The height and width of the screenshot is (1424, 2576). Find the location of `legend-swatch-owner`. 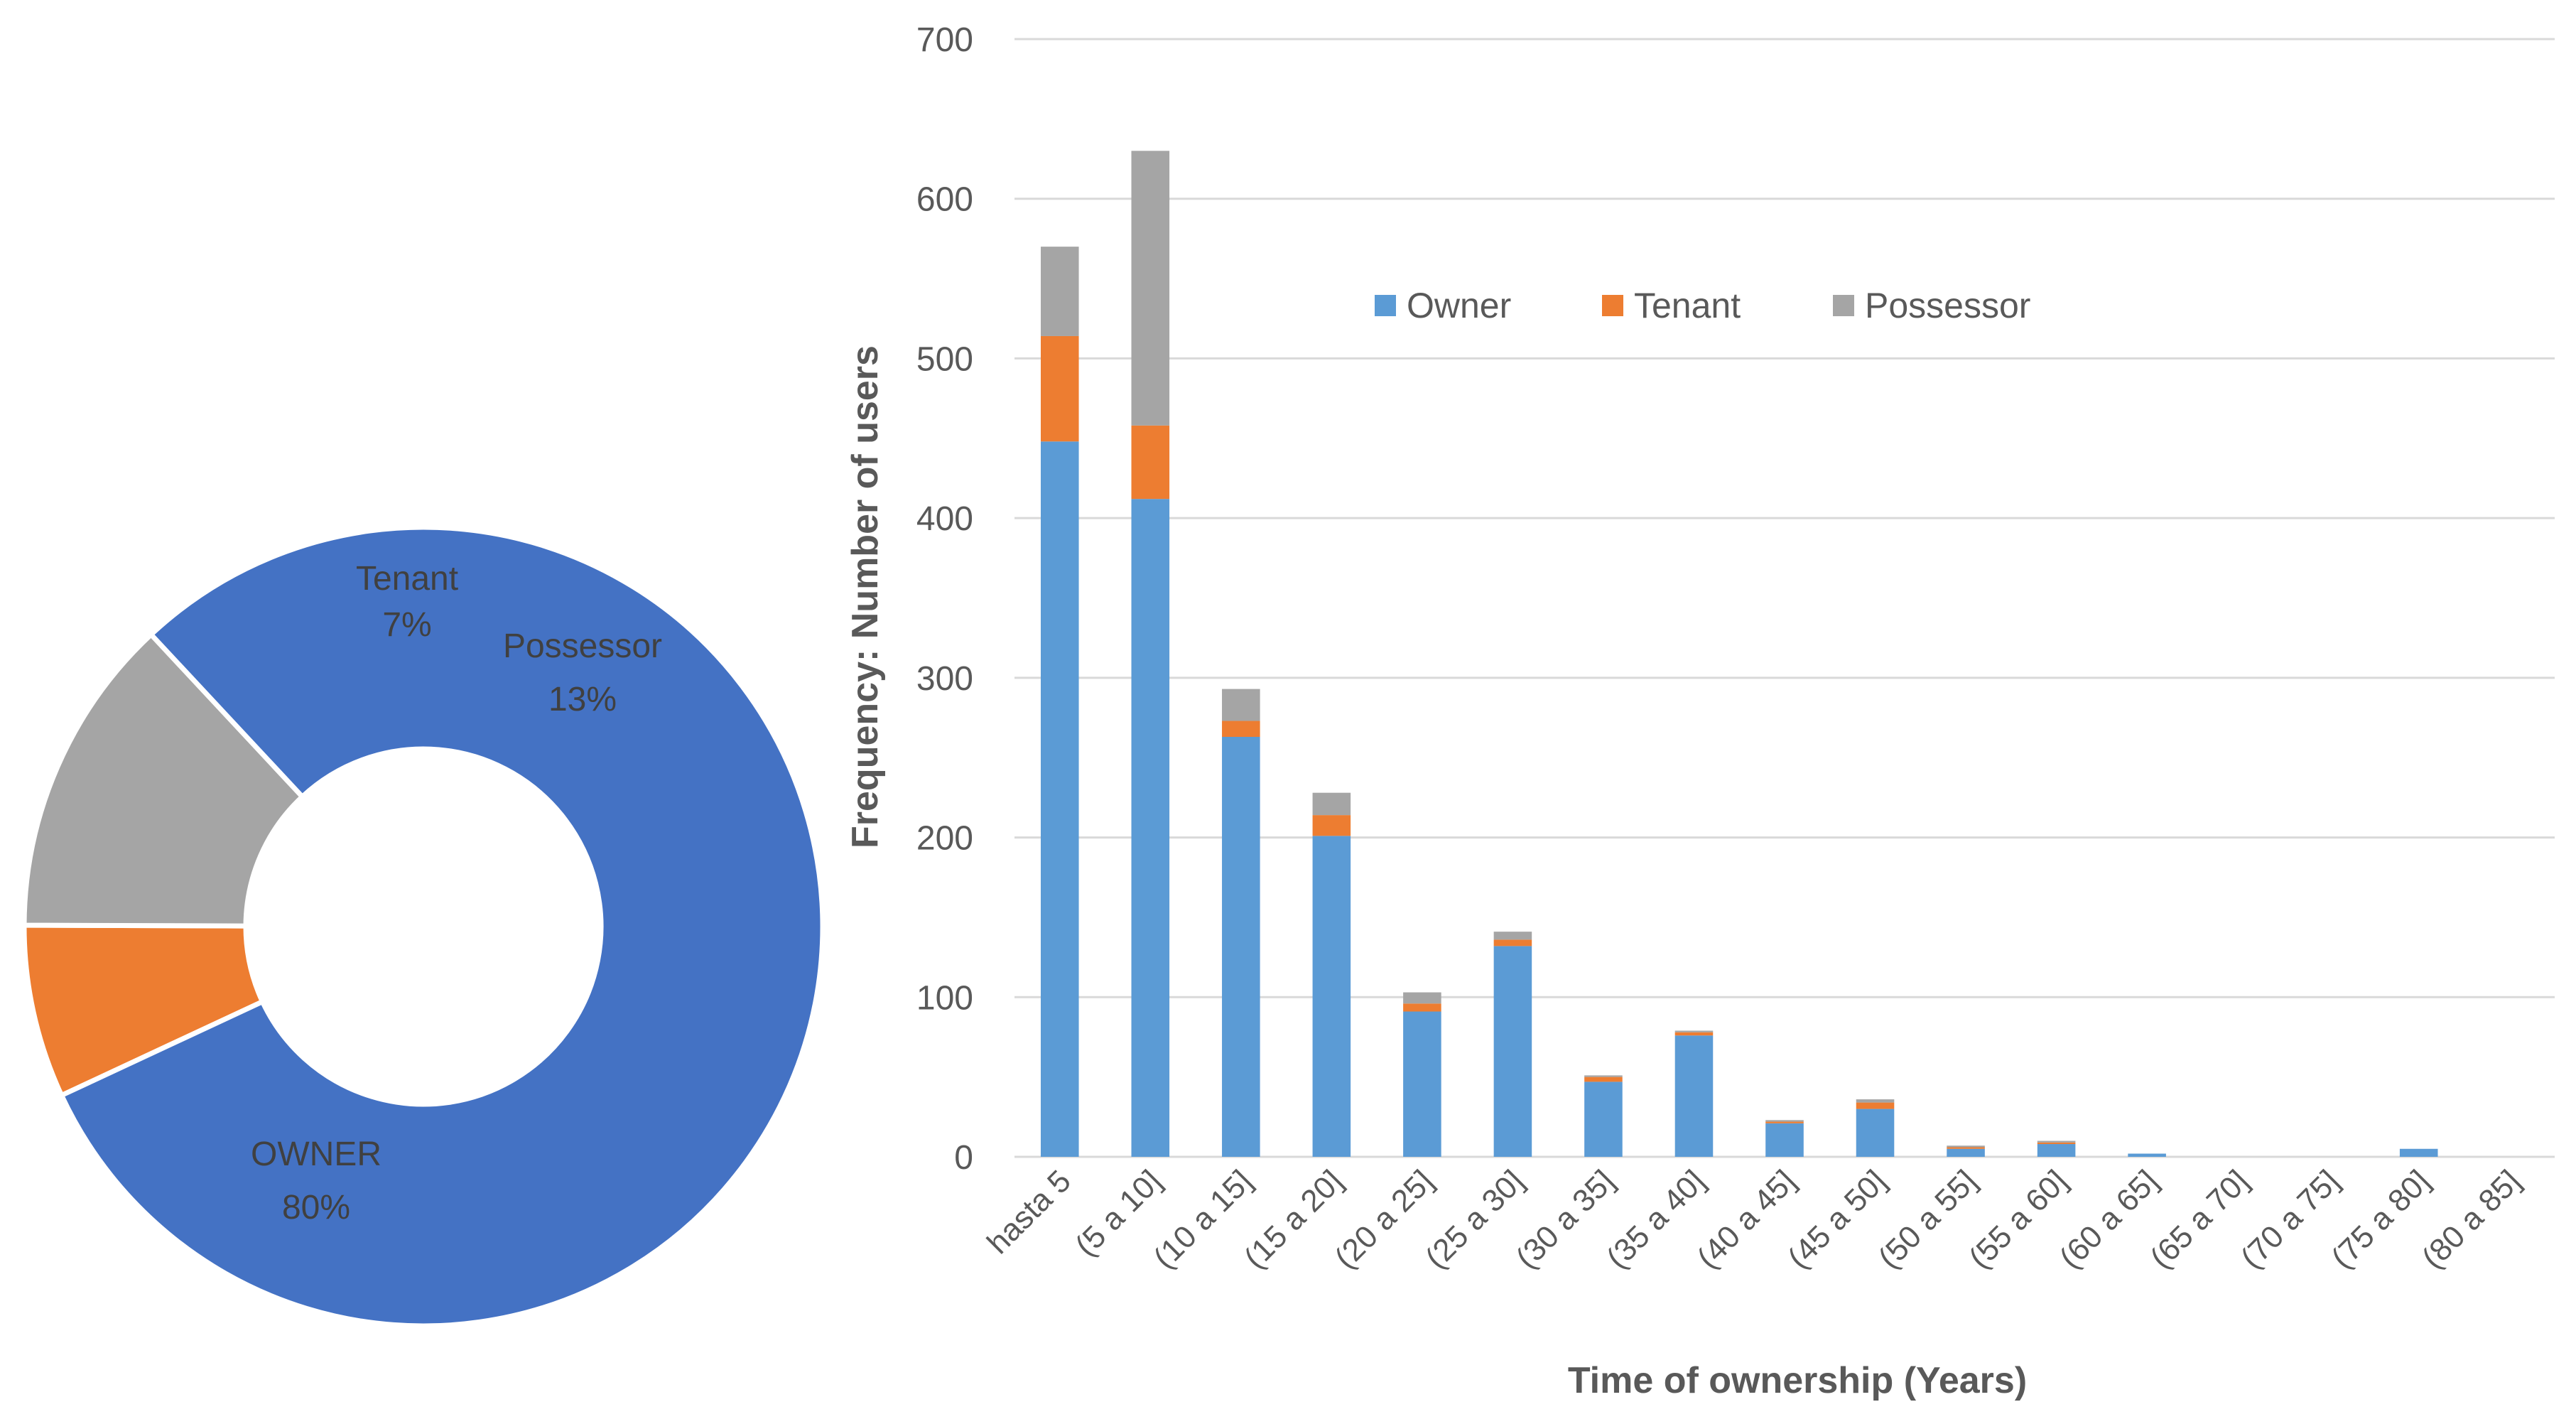

legend-swatch-owner is located at coordinates (1385, 305).